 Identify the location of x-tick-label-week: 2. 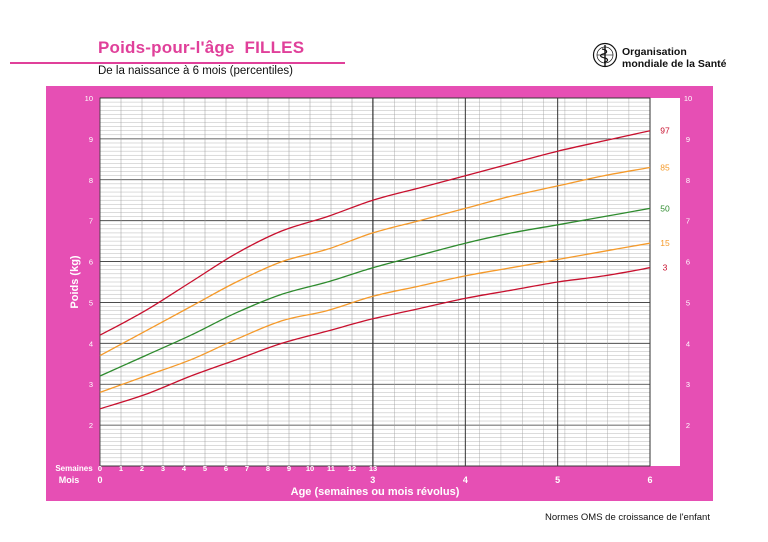
(142, 468).